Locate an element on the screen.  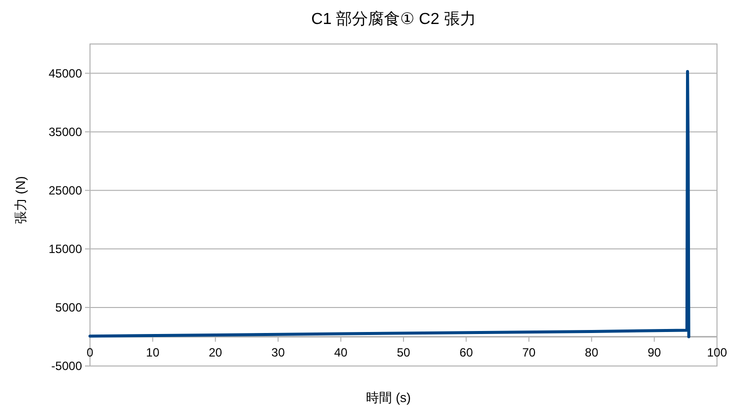
y-tick-label: 25000 is located at coordinates (65, 190).